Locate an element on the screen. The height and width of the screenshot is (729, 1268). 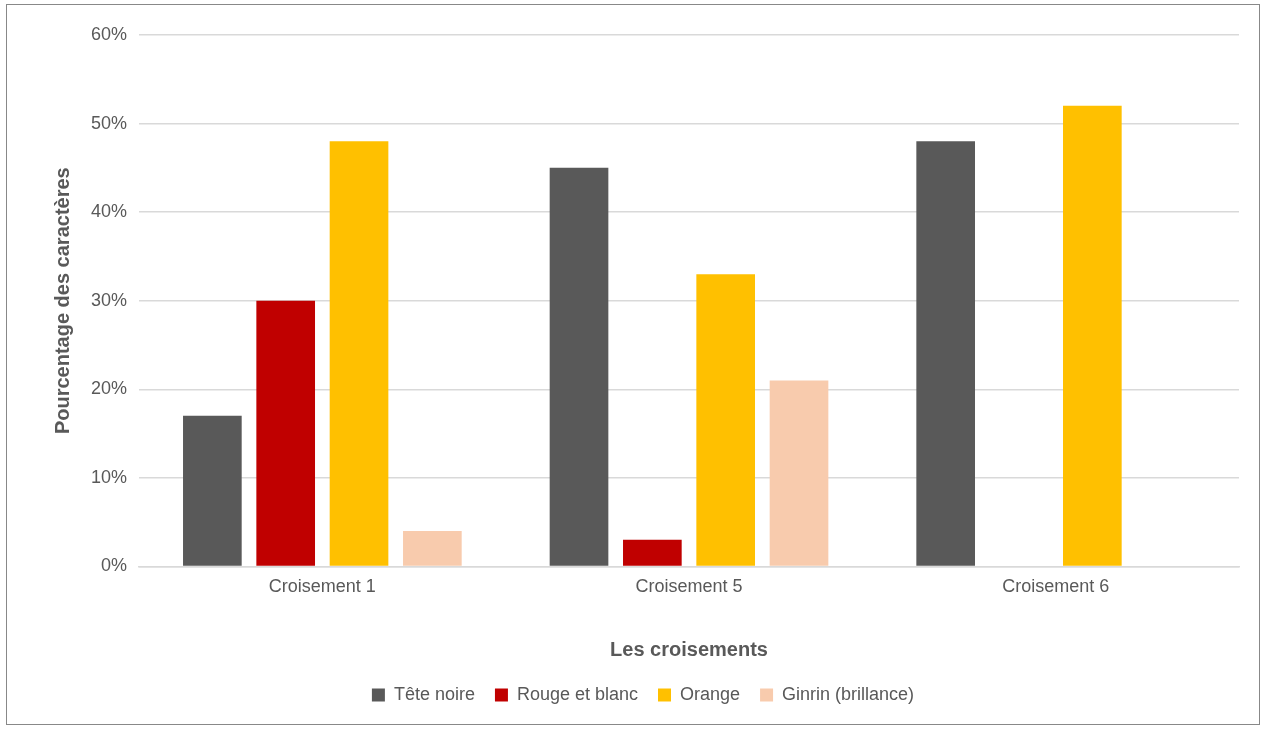
y-tick-label: 50% is located at coordinates (109, 122).